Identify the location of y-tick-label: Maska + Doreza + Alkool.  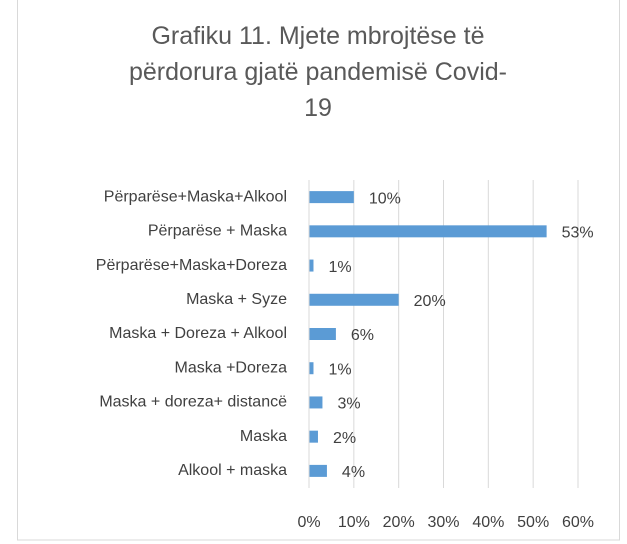
(198, 333).